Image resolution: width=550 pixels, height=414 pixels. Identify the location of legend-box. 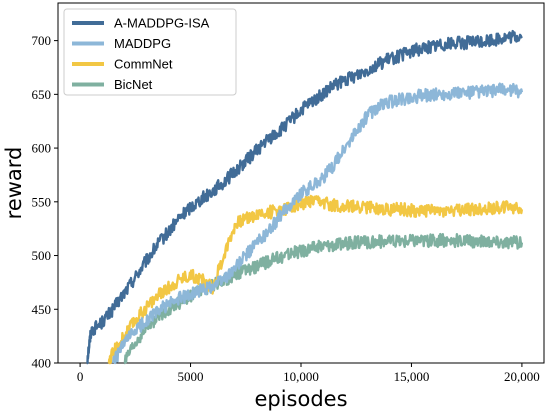
(150, 52).